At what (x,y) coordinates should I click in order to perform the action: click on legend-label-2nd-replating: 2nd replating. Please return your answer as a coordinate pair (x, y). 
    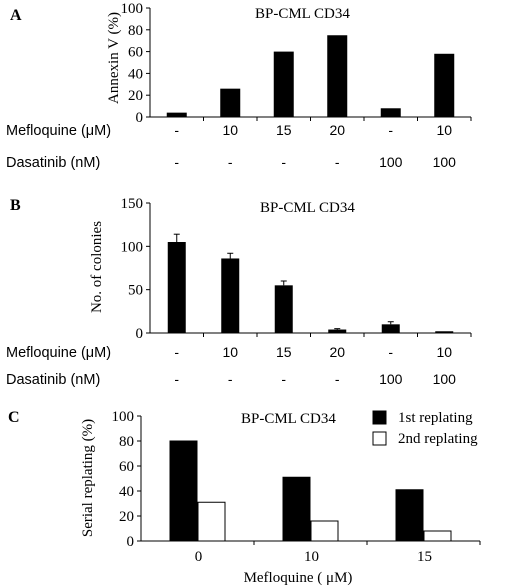
    Looking at the image, I should click on (438, 439).